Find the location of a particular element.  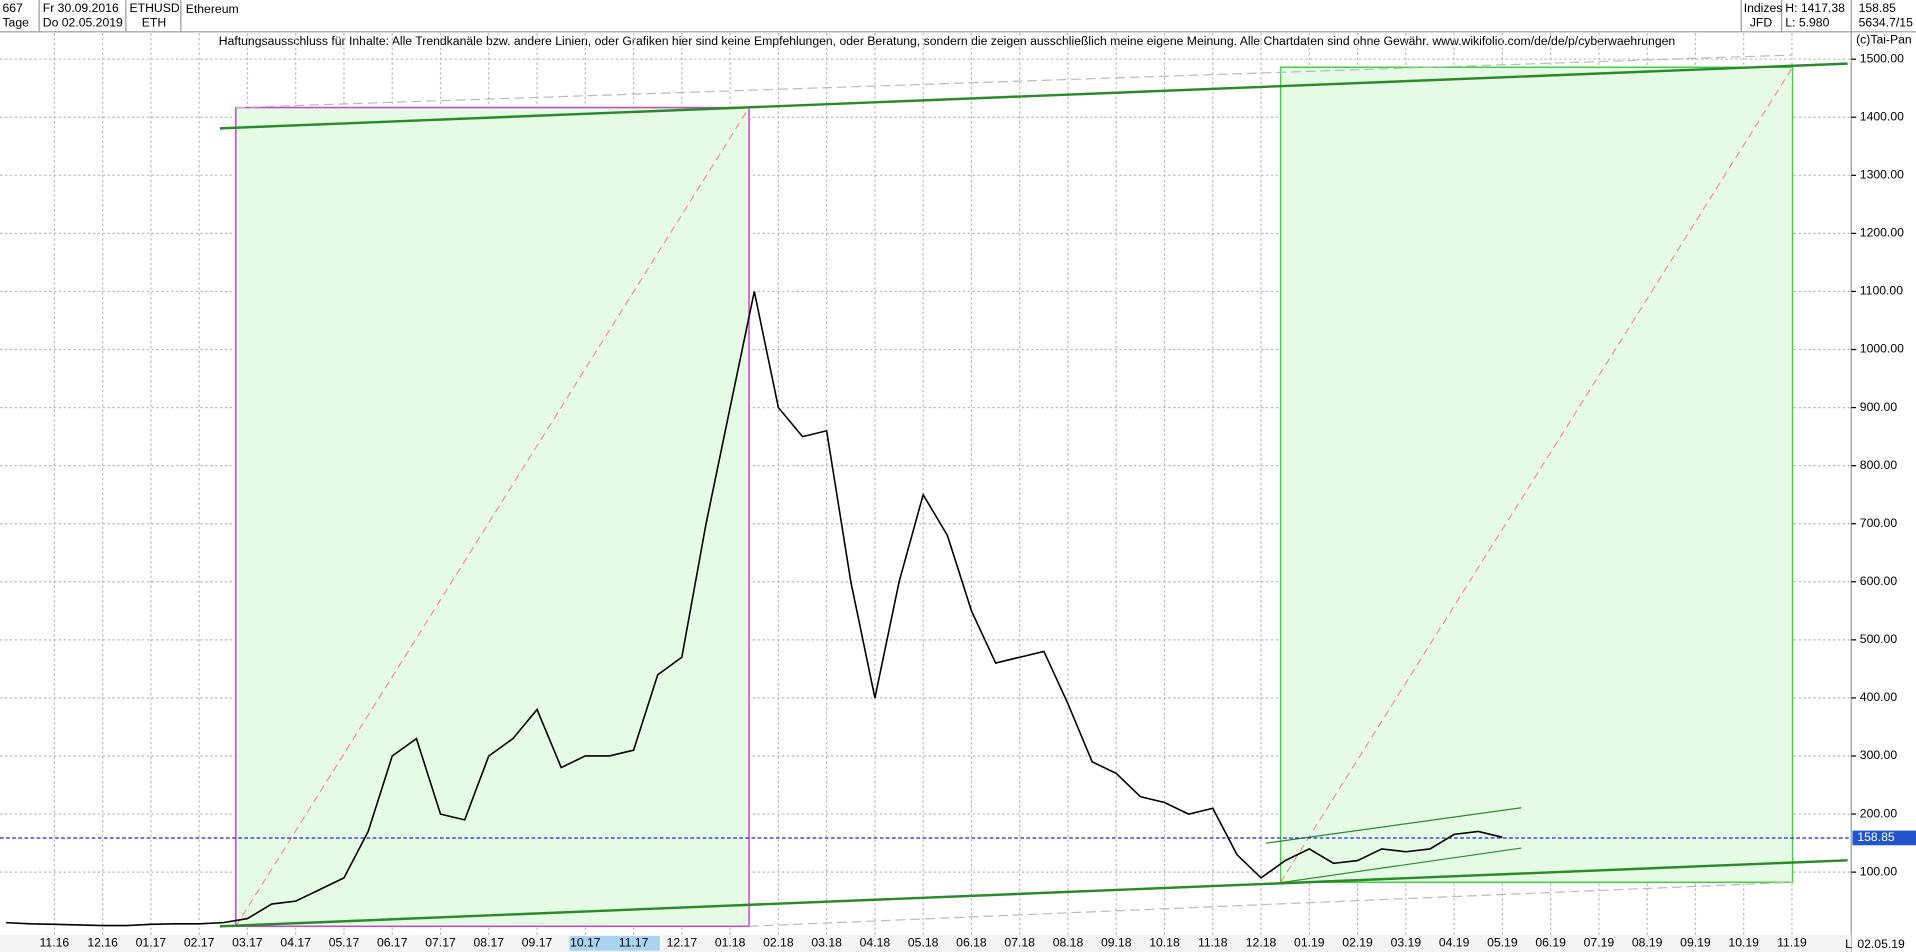

x-tick-label: 09.18 is located at coordinates (1116, 943).